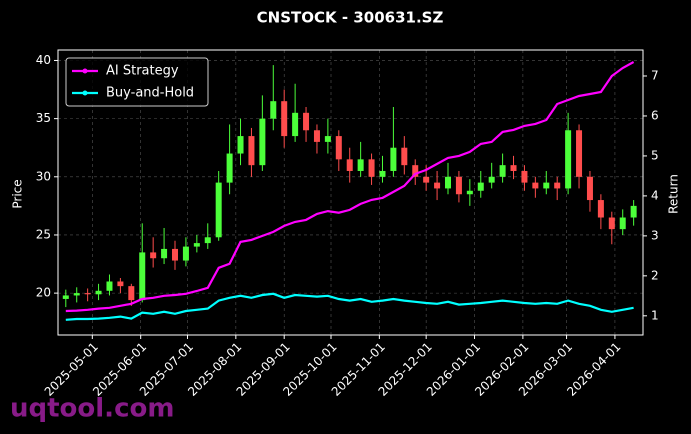  I want to click on y-tick-label: 25, so click(43, 234).